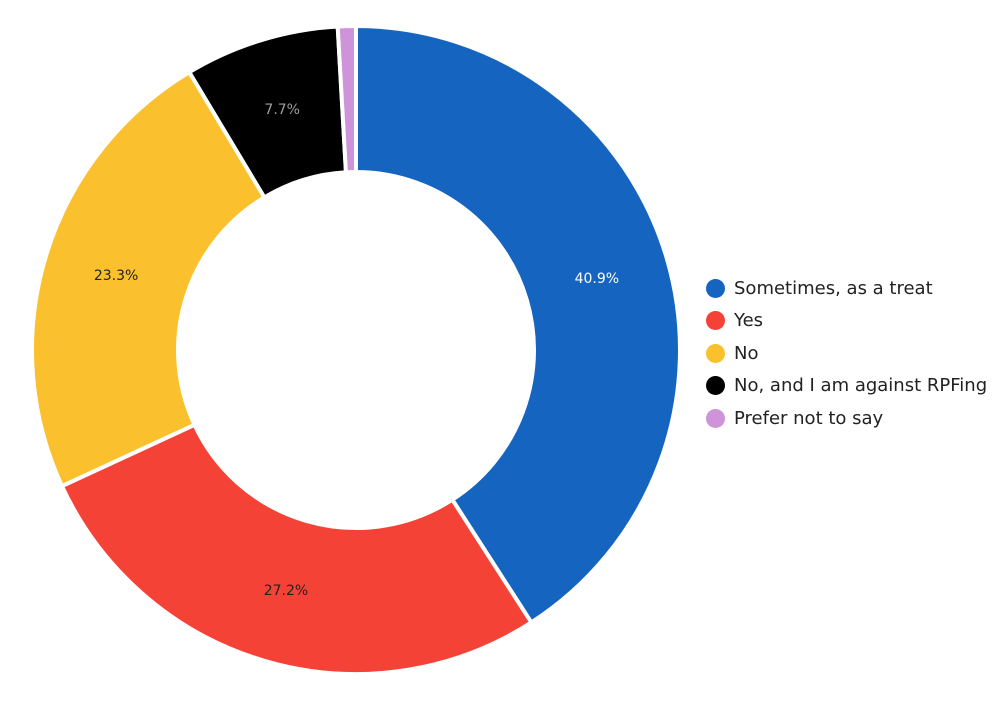 Image resolution: width=1003 pixels, height=711 pixels. Describe the element at coordinates (809, 418) in the screenshot. I see `legend-label: Prefer not to say` at that location.